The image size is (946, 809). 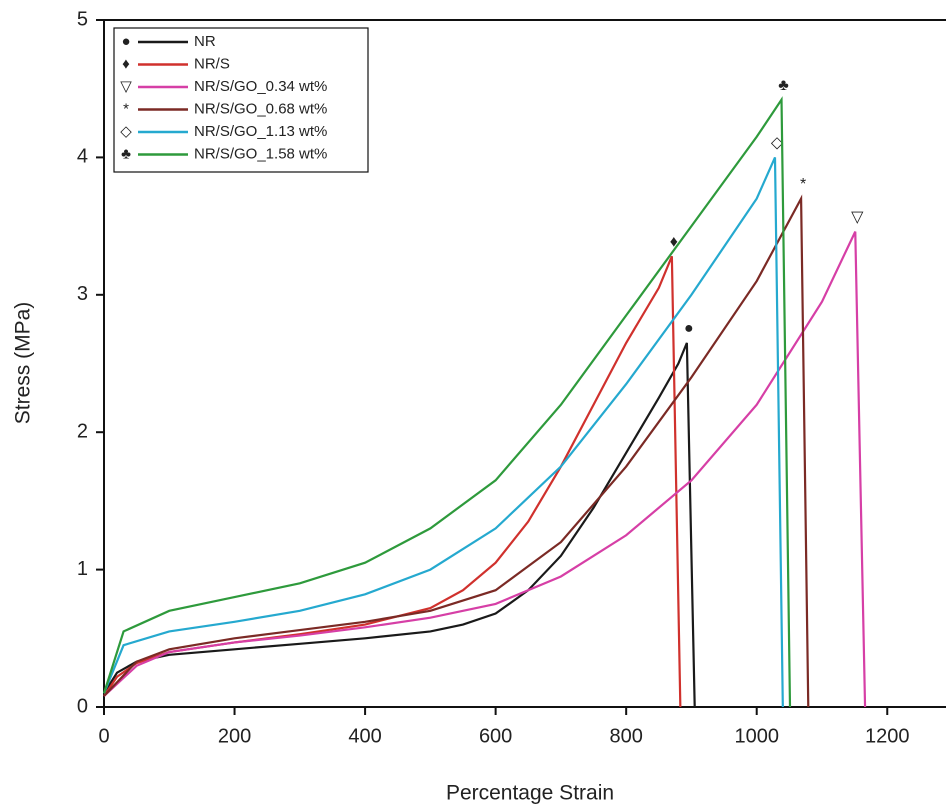 What do you see at coordinates (625, 736) in the screenshot?
I see `x-tick-label: 800` at bounding box center [625, 736].